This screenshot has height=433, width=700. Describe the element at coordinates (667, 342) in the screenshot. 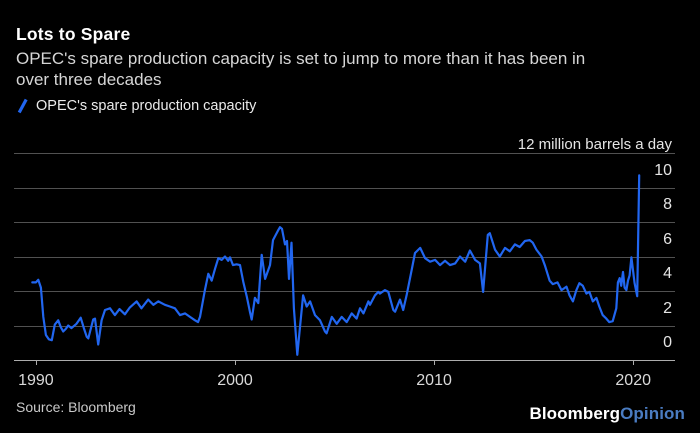

I see `y-axis-label: 0` at that location.